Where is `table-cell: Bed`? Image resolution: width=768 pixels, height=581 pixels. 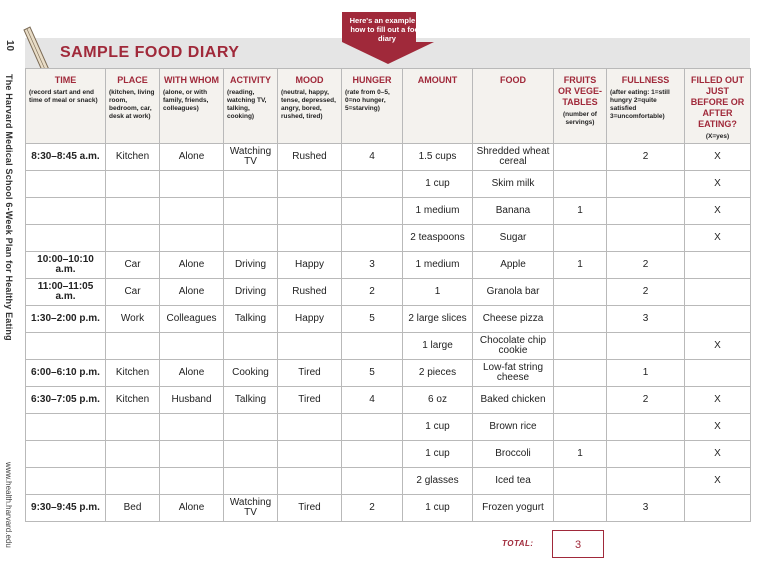
table-cell: Bed is located at coordinates (132, 508).